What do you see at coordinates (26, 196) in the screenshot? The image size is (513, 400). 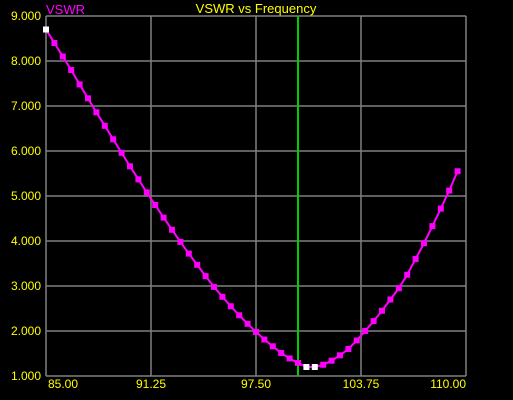 I see `y-tick-label: 5.000` at bounding box center [26, 196].